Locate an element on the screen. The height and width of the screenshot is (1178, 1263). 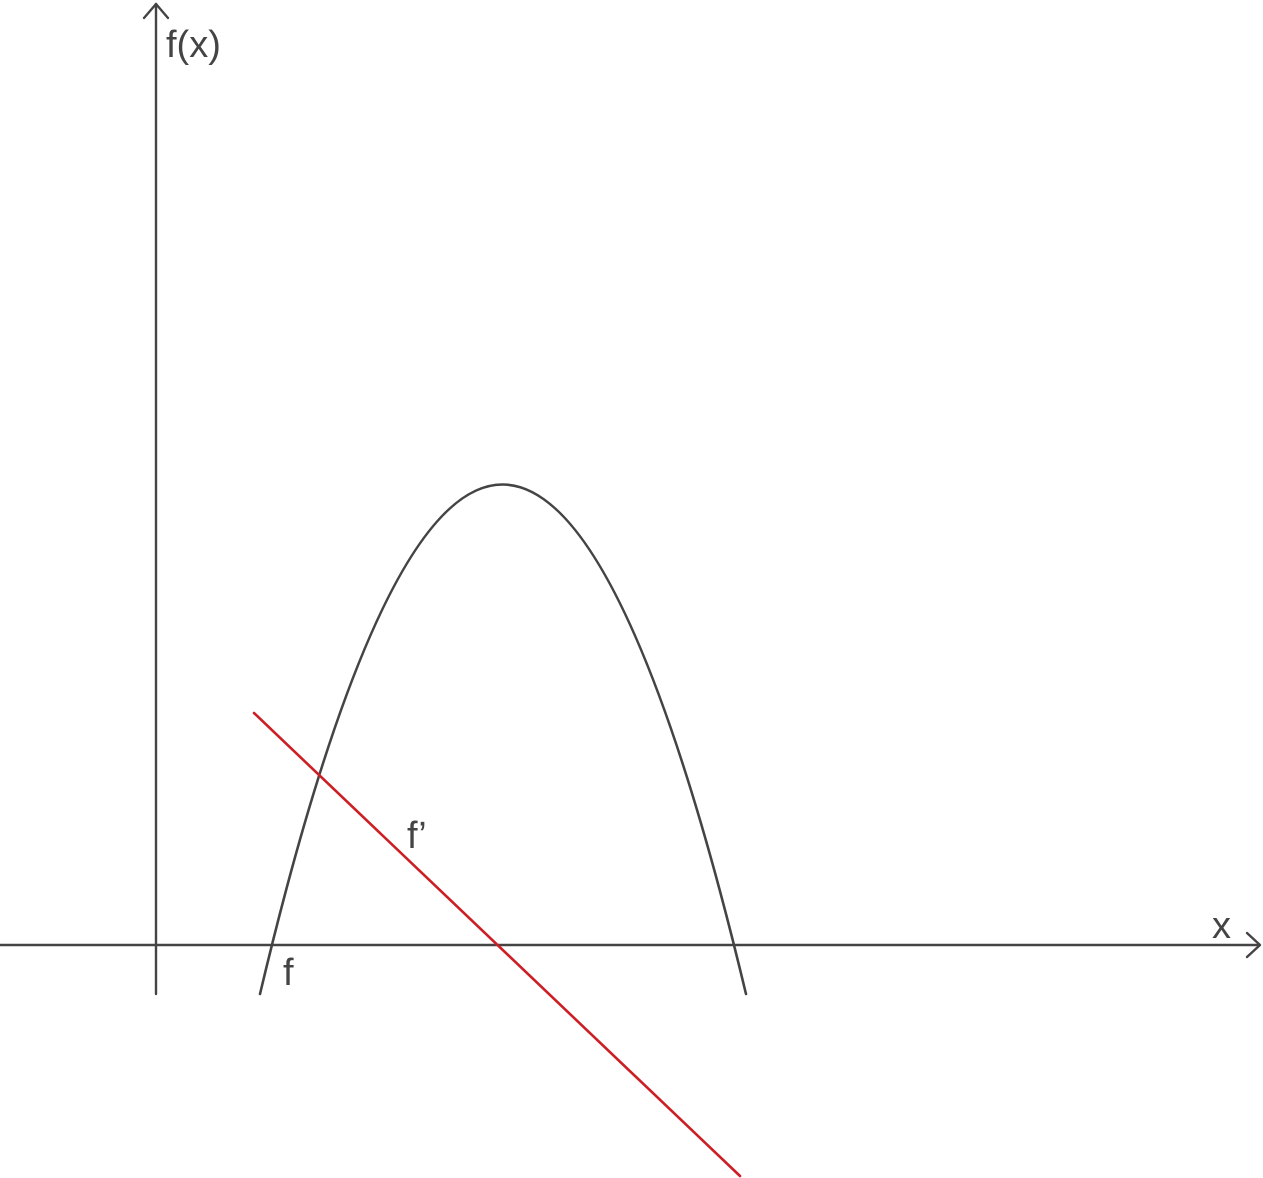
y-axis-label: f(x) is located at coordinates (193, 45).